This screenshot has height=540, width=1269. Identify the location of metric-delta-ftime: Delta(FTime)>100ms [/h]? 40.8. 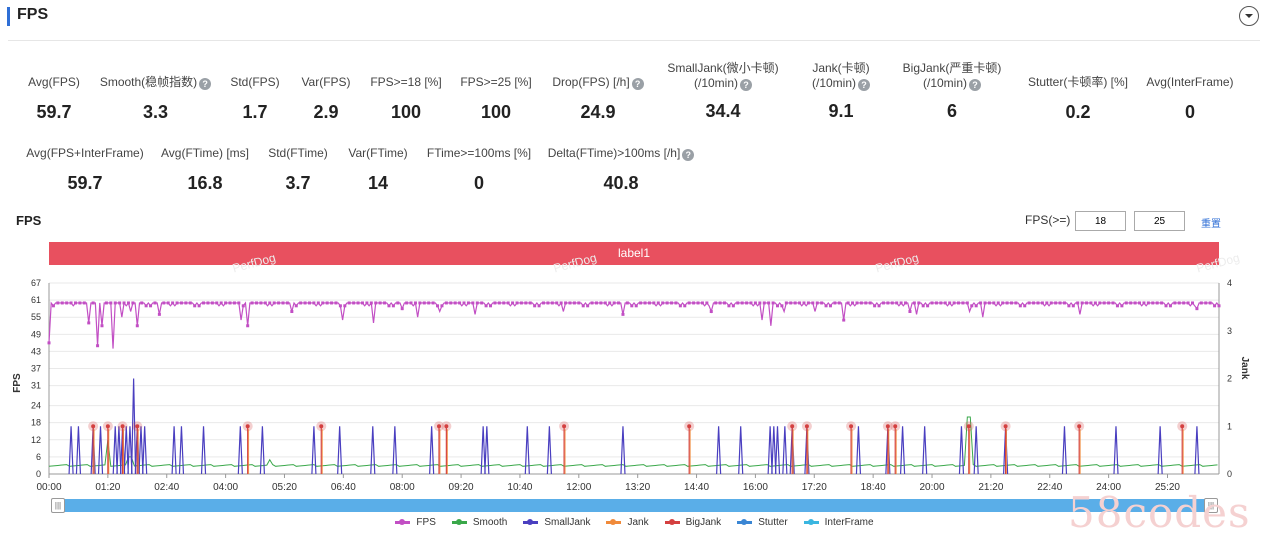
(621, 170).